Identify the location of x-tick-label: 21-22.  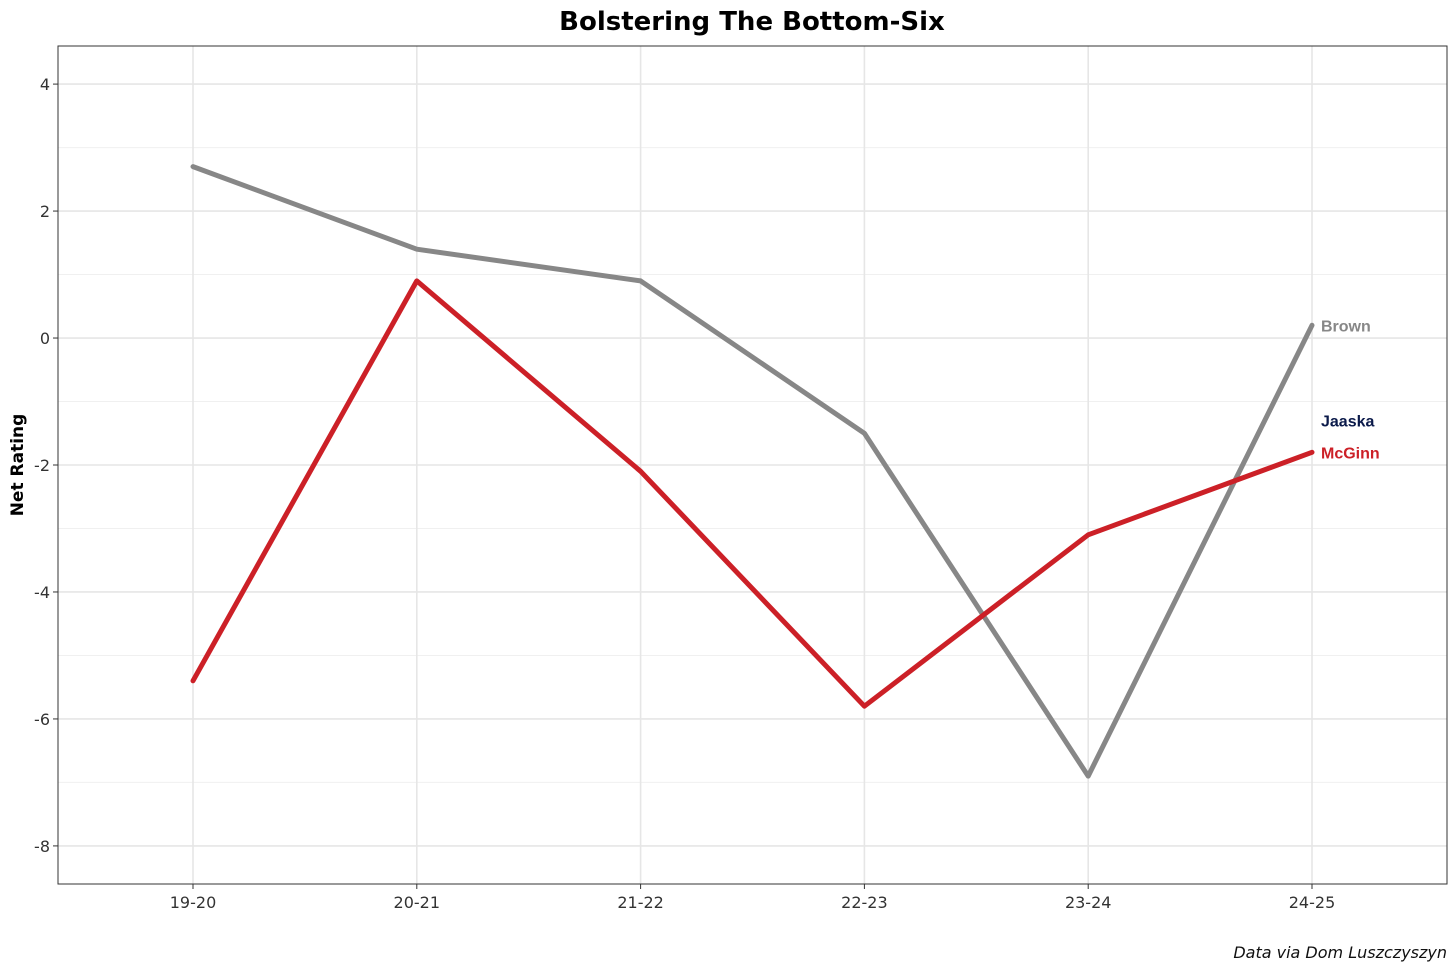
(640, 902).